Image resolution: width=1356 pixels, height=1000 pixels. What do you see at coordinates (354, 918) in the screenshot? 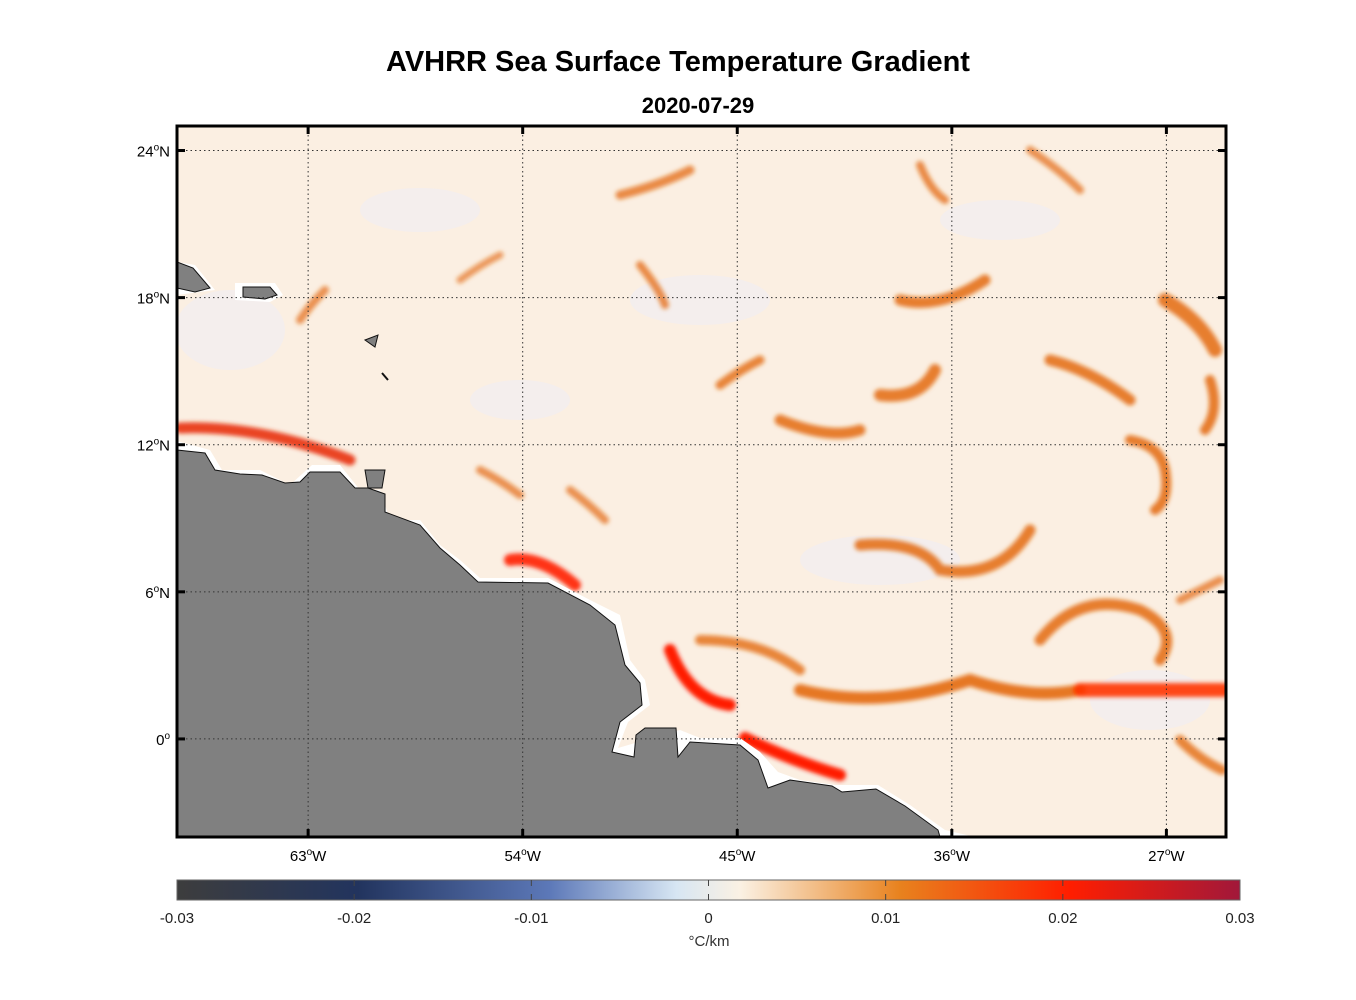
I see `colorbar-tick-label: -0.02` at bounding box center [354, 918].